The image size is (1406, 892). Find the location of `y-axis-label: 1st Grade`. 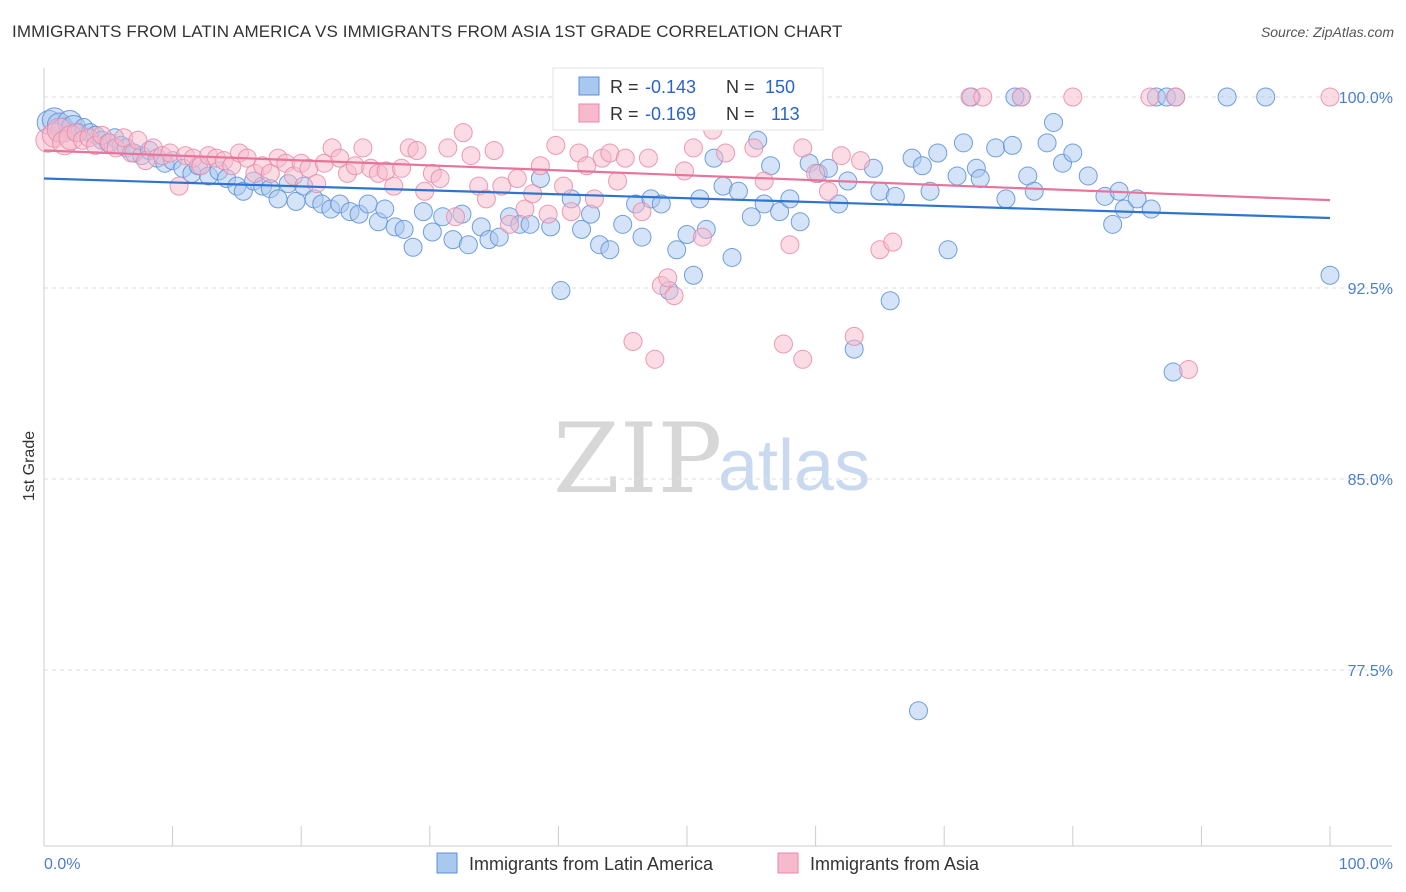

y-axis-label: 1st Grade is located at coordinates (29, 466).